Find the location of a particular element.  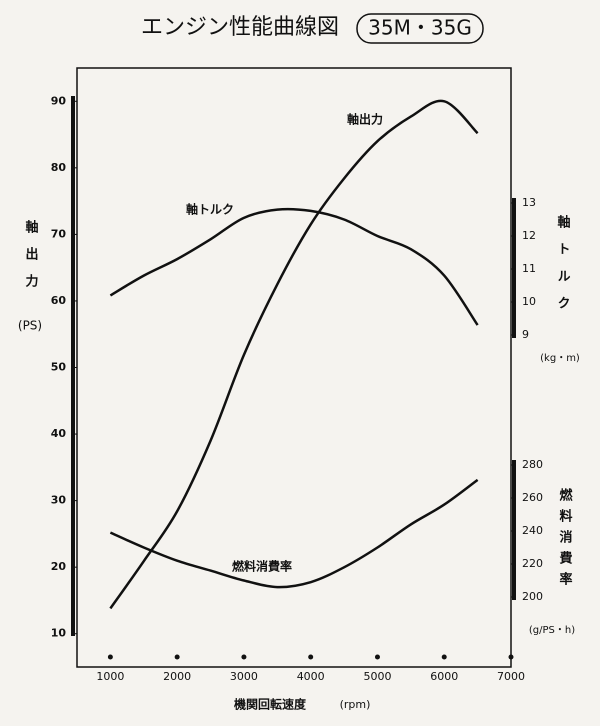

series-label: 燃料消費率 is located at coordinates (262, 566).